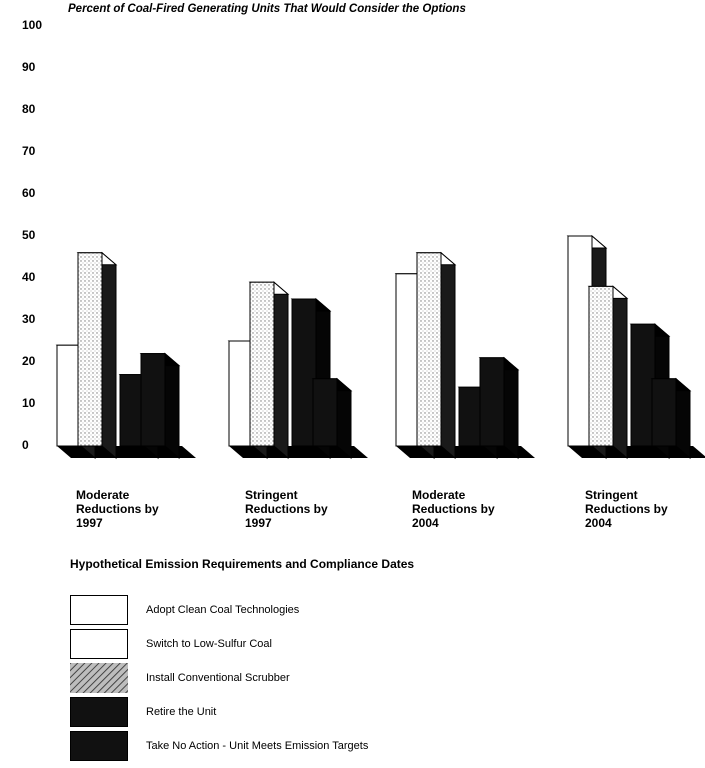 The width and height of the screenshot is (705, 768). Describe the element at coordinates (29, 319) in the screenshot. I see `y-tick-label: 30` at that location.